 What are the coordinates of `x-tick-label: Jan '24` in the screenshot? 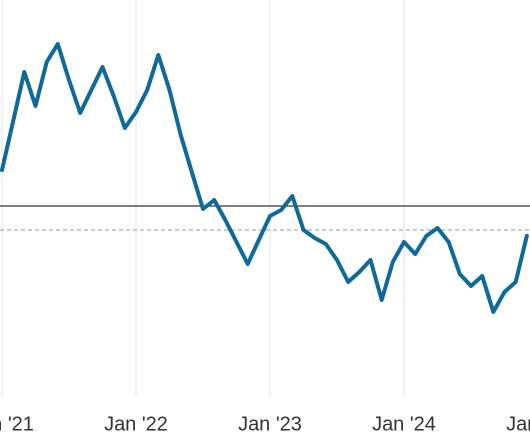 It's located at (404, 424).